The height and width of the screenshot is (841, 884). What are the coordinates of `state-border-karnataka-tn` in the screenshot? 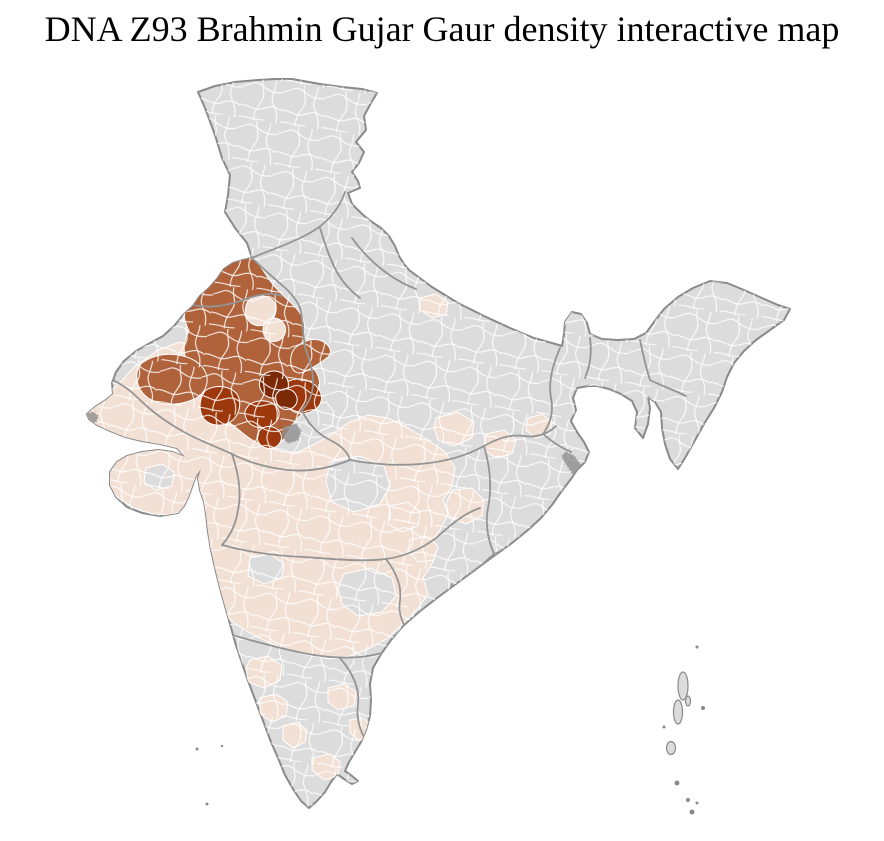 It's located at (354, 701).